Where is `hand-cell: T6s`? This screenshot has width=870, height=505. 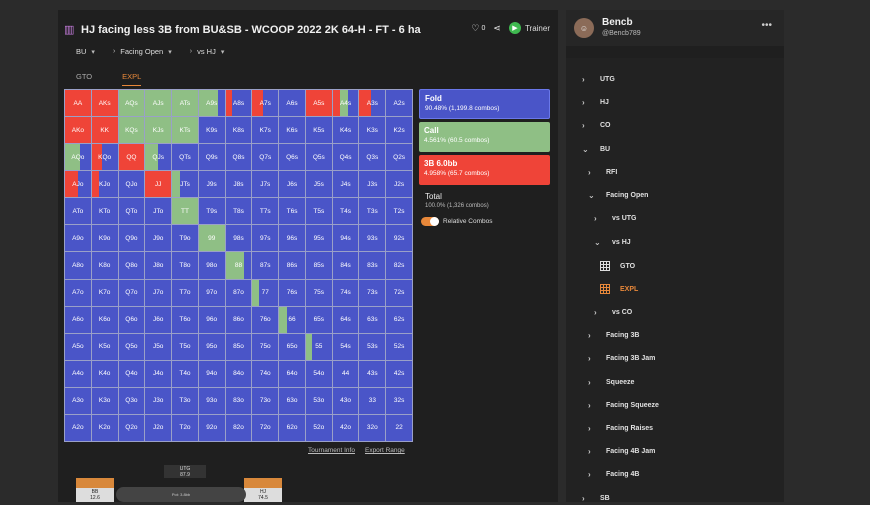
hand-cell: T6s is located at coordinates (292, 211).